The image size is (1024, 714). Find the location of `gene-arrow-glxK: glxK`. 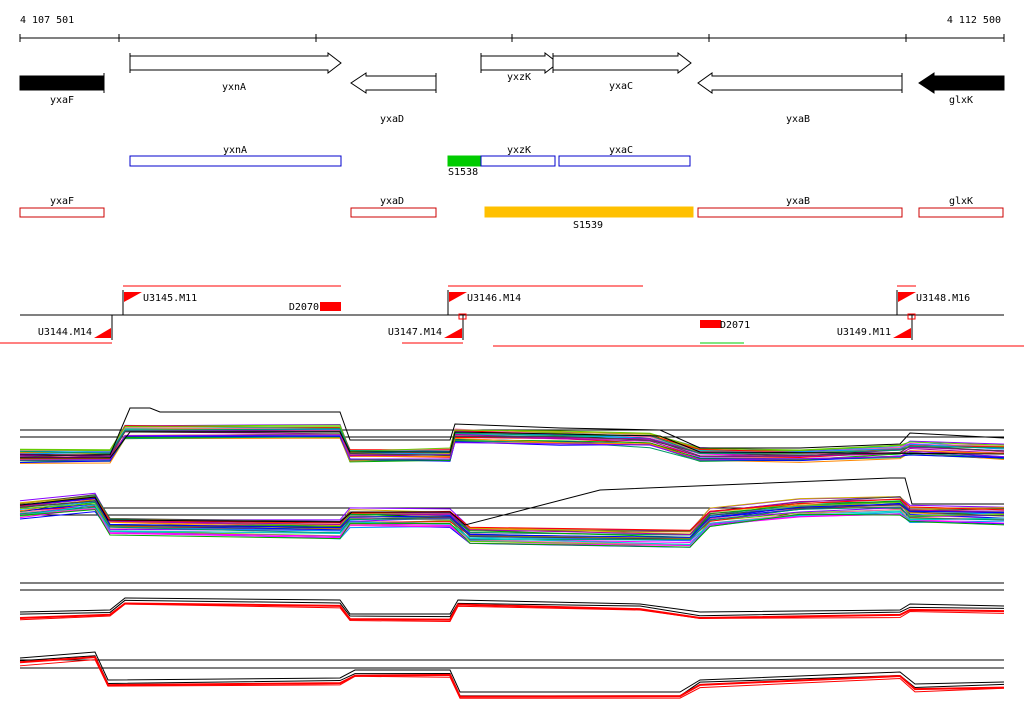

gene-arrow-glxK: glxK is located at coordinates (961, 89).